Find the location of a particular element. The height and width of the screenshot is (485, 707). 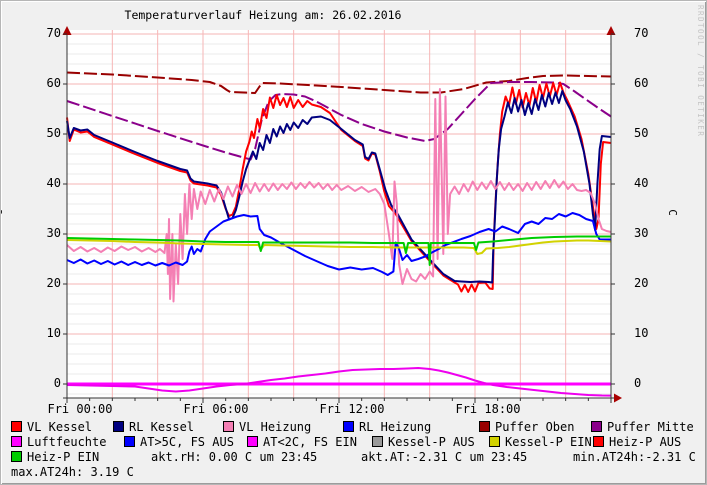

x-tick-label: Fri 18:00 is located at coordinates (488, 409).